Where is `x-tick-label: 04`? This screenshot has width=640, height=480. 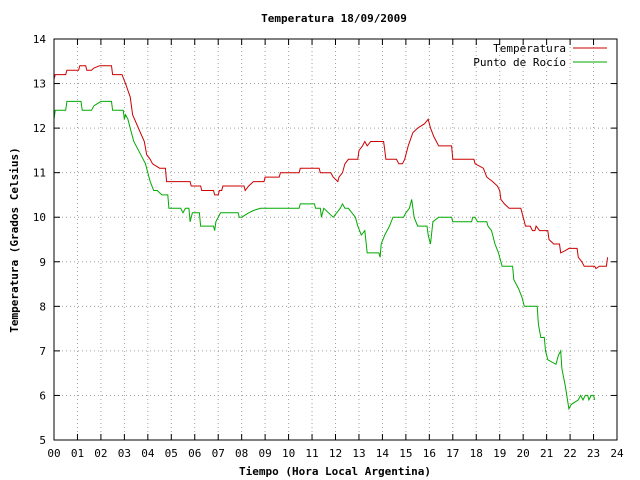
x-tick-label: 04 is located at coordinates (148, 453).